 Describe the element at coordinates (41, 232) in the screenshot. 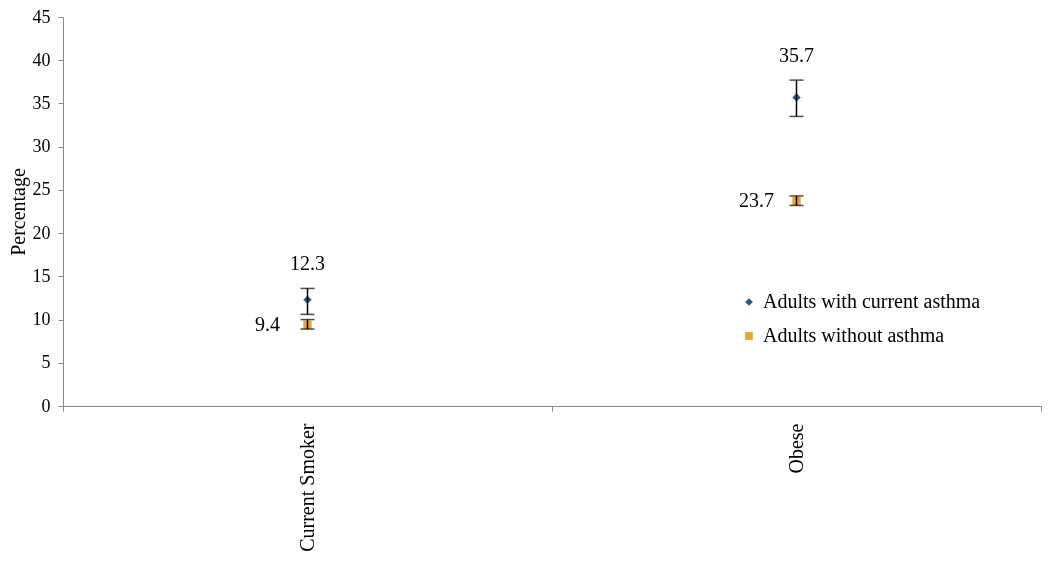

I see `y-tick-label: 20` at that location.